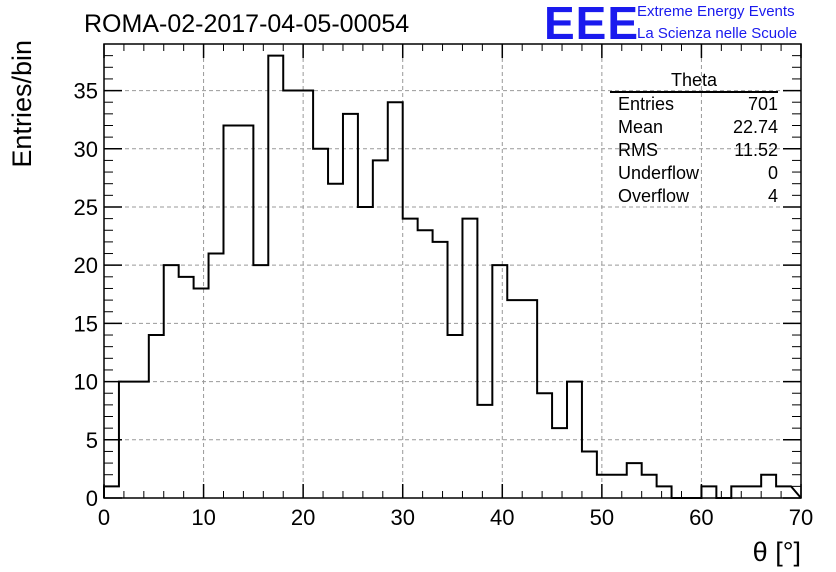  Describe the element at coordinates (86, 149) in the screenshot. I see `y-tick-label: 30` at that location.